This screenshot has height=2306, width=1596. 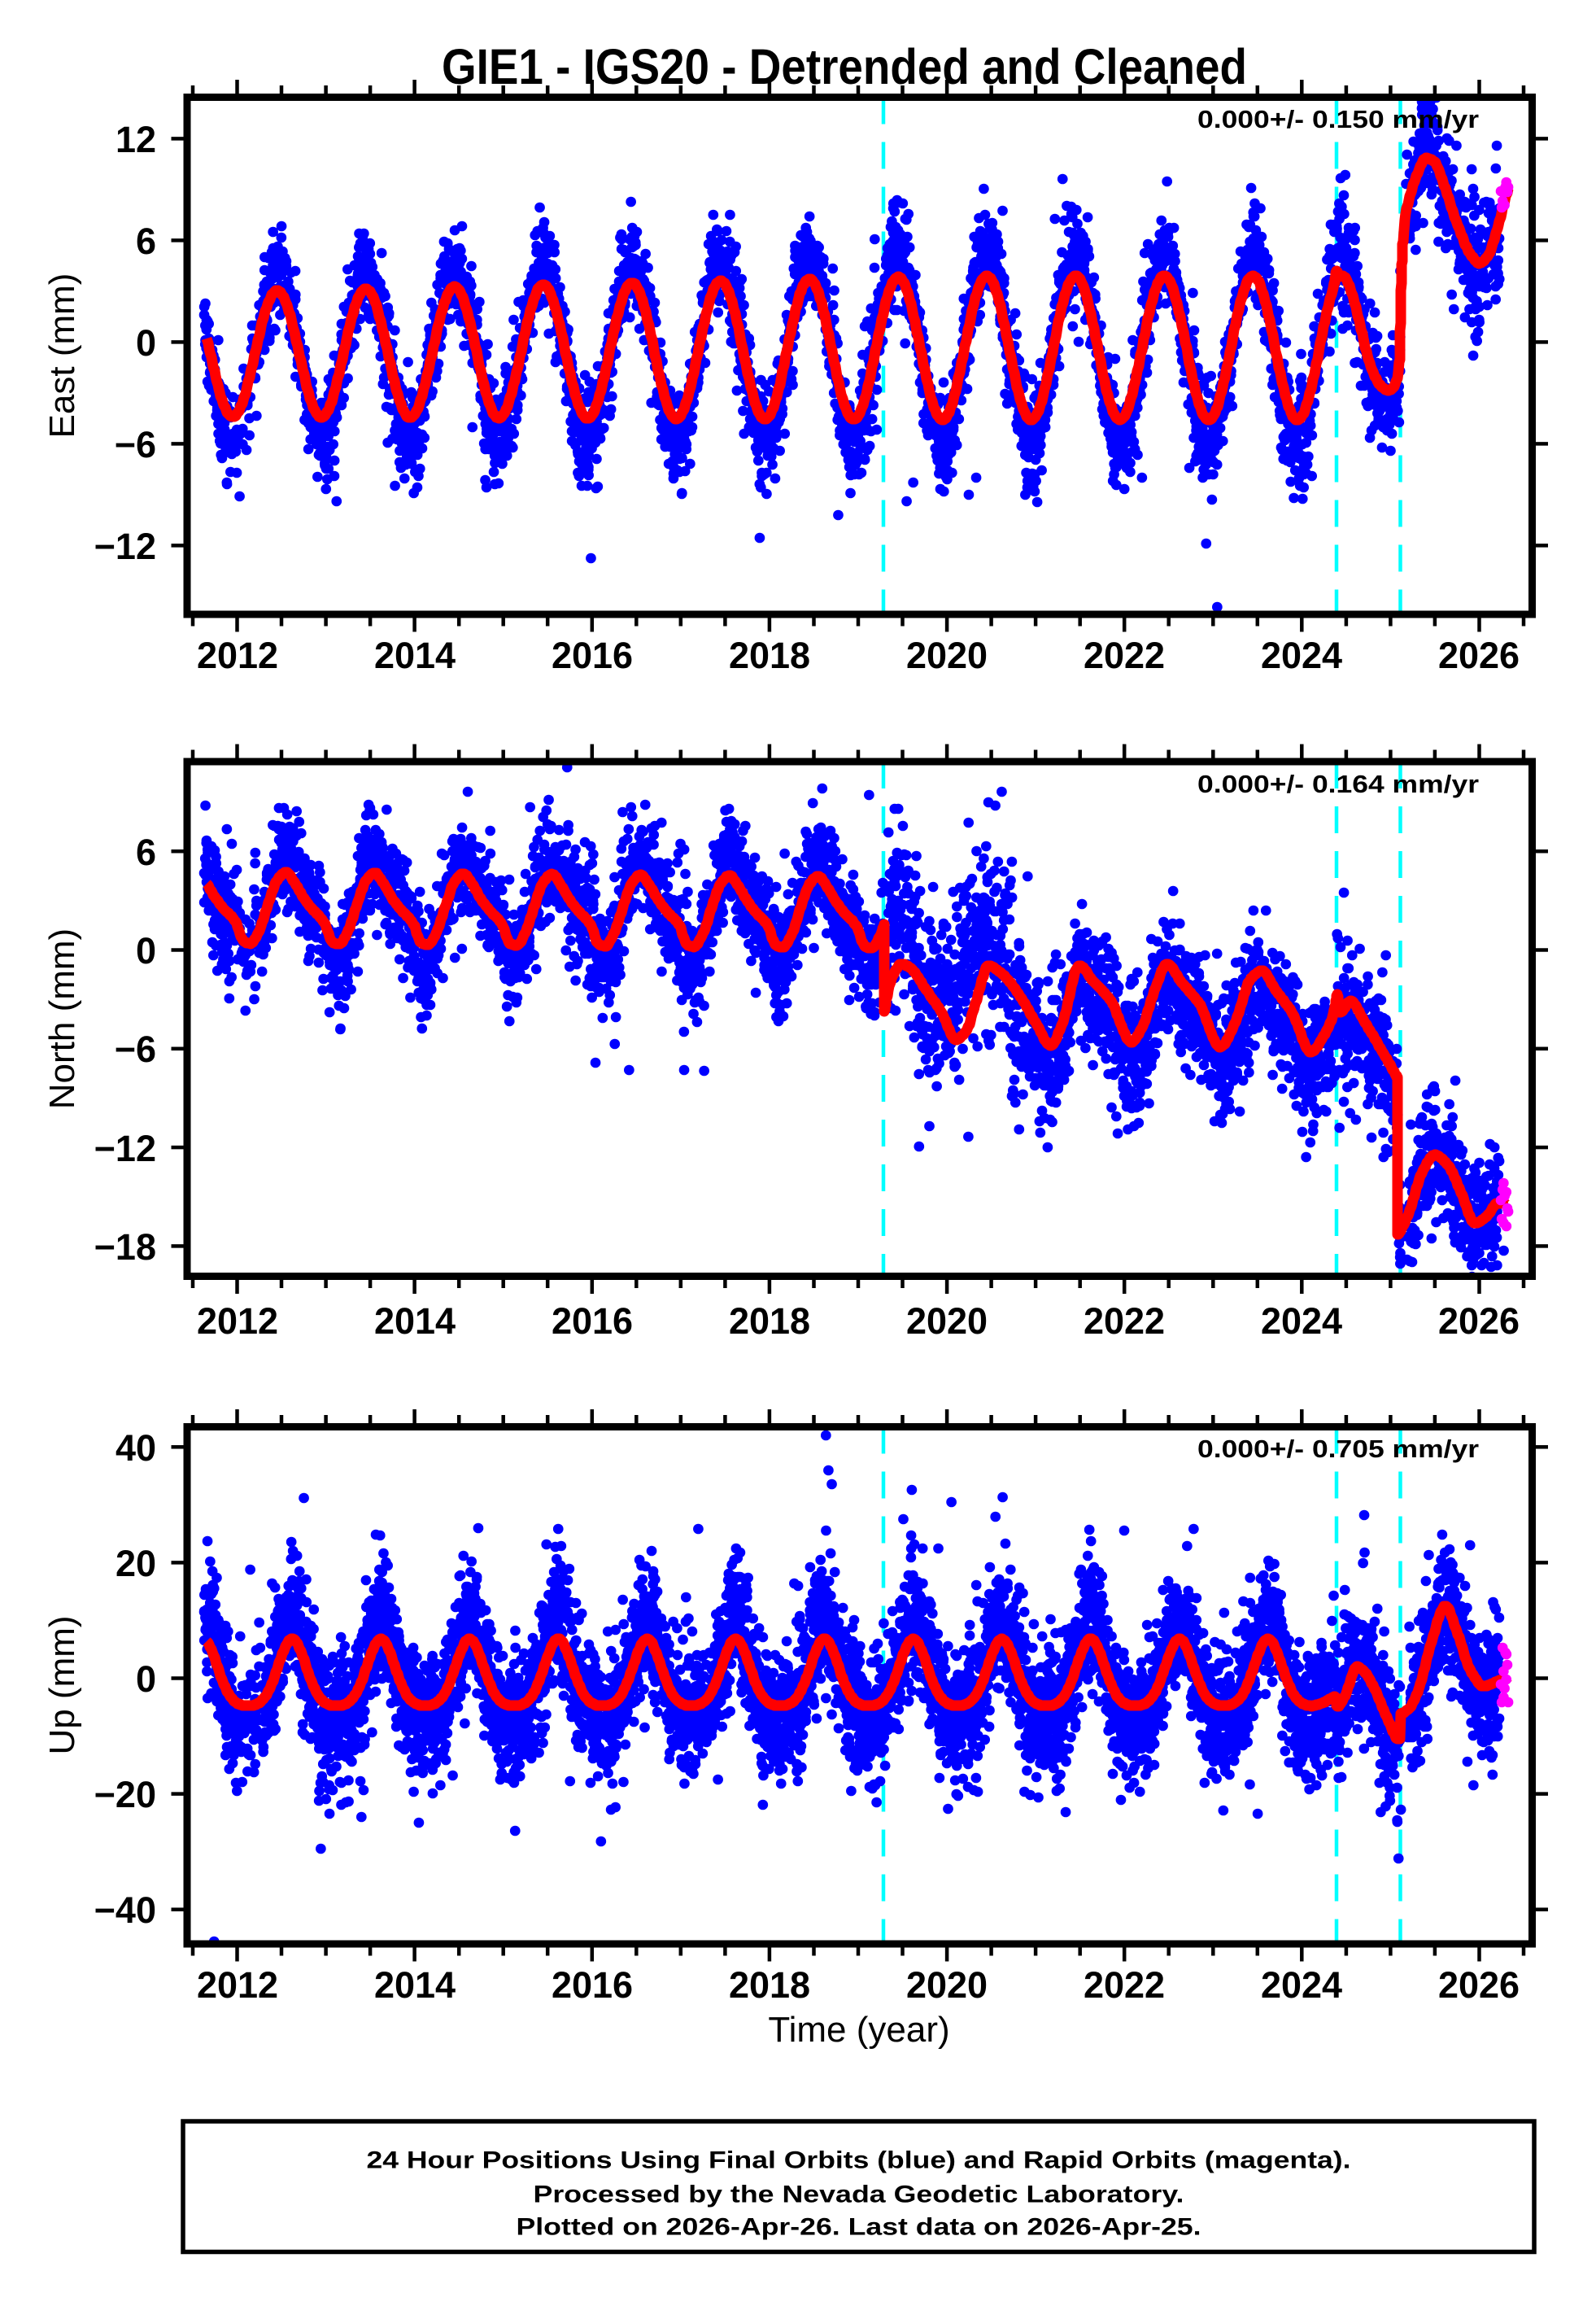 What do you see at coordinates (125, 1910) in the screenshot?
I see `svg-text: −40` at bounding box center [125, 1910].